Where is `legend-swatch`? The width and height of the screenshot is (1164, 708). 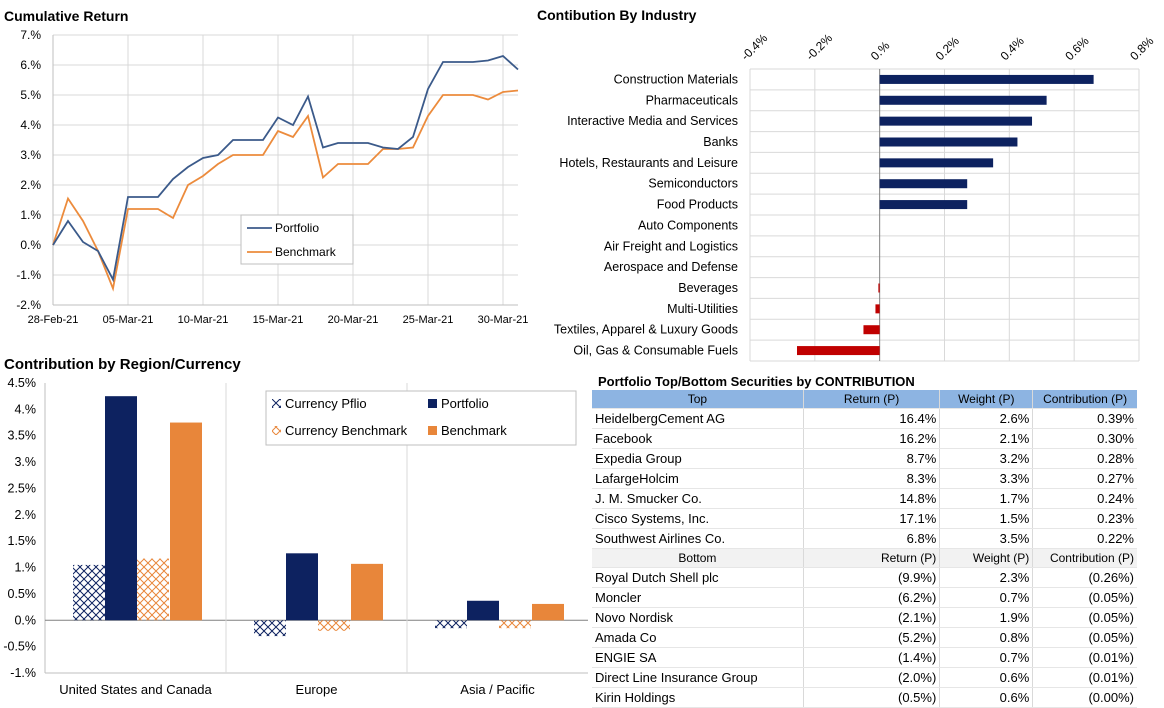 legend-swatch is located at coordinates (432, 430).